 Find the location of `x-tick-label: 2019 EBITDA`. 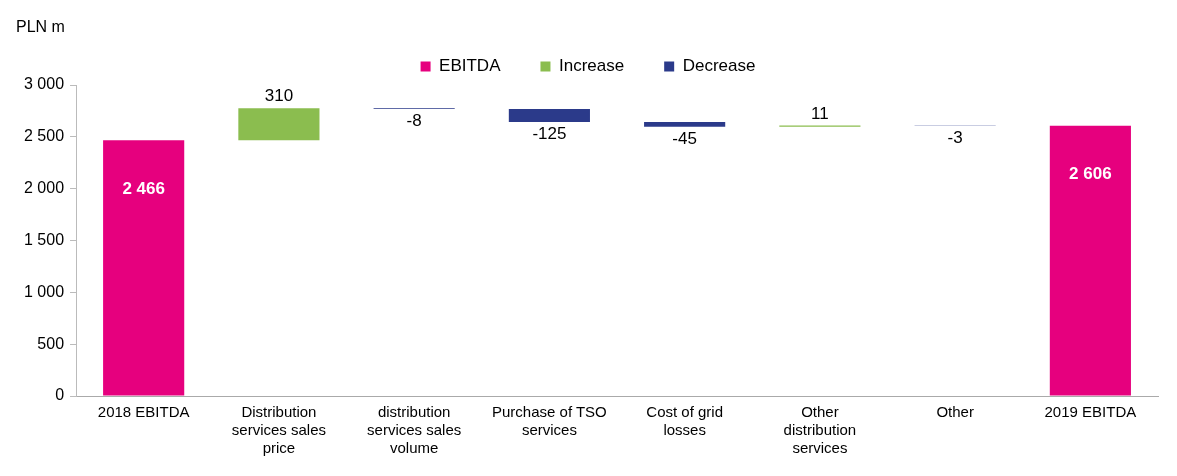

x-tick-label: 2019 EBITDA is located at coordinates (1090, 412).